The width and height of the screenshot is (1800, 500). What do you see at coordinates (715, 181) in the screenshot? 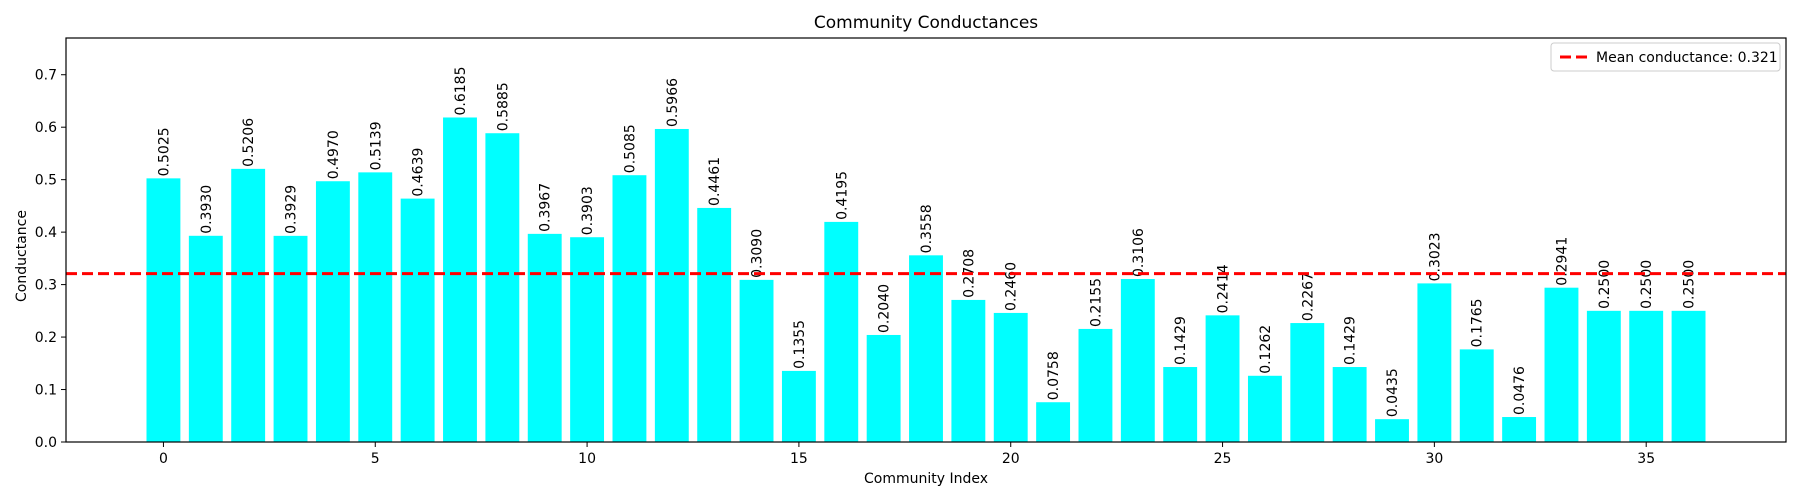
I see `bar-value-label: 0.4461` at bounding box center [715, 181].